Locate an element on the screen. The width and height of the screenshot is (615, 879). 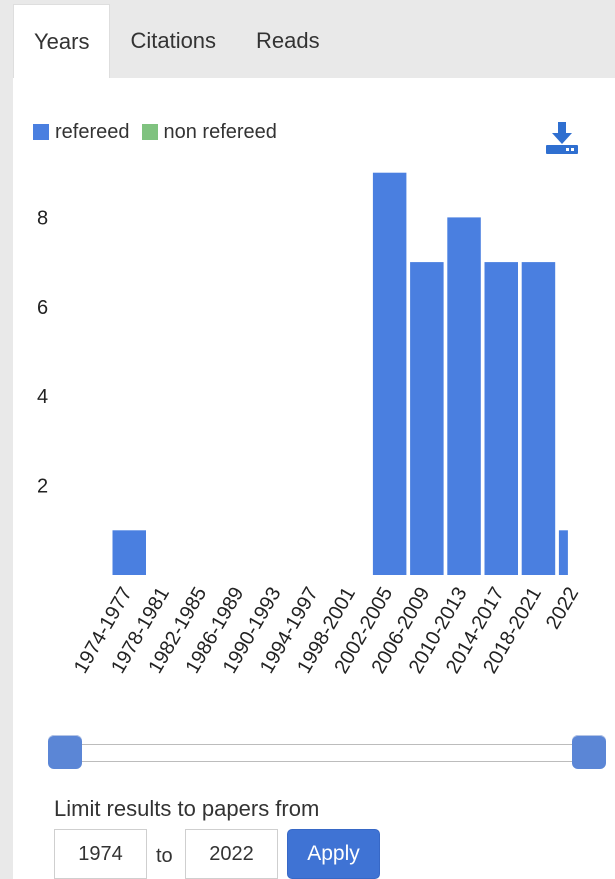
legend-swatch-non-refereed is located at coordinates (149, 132).